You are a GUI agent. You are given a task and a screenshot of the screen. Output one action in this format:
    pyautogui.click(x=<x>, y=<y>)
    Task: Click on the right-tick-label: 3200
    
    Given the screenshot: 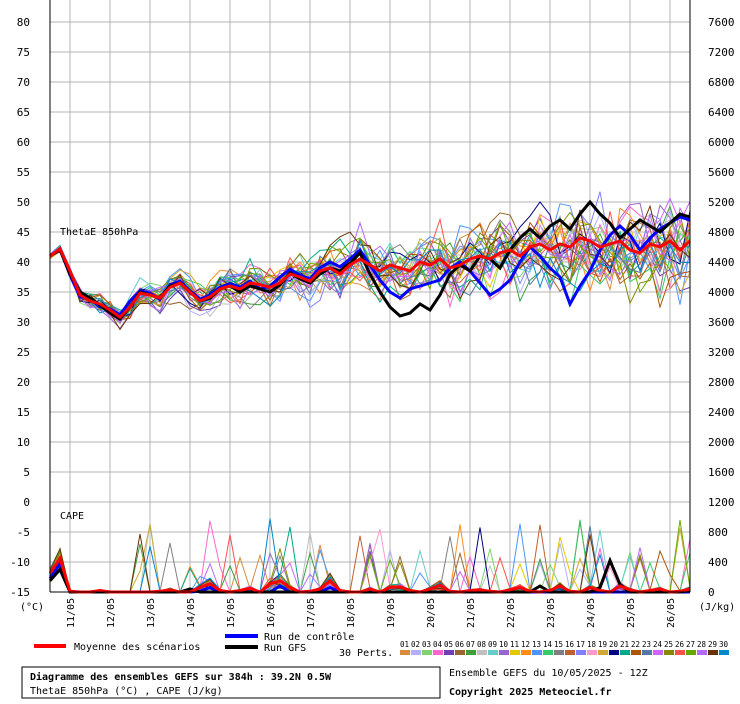 What is the action you would take?
    pyautogui.click(x=721, y=352)
    